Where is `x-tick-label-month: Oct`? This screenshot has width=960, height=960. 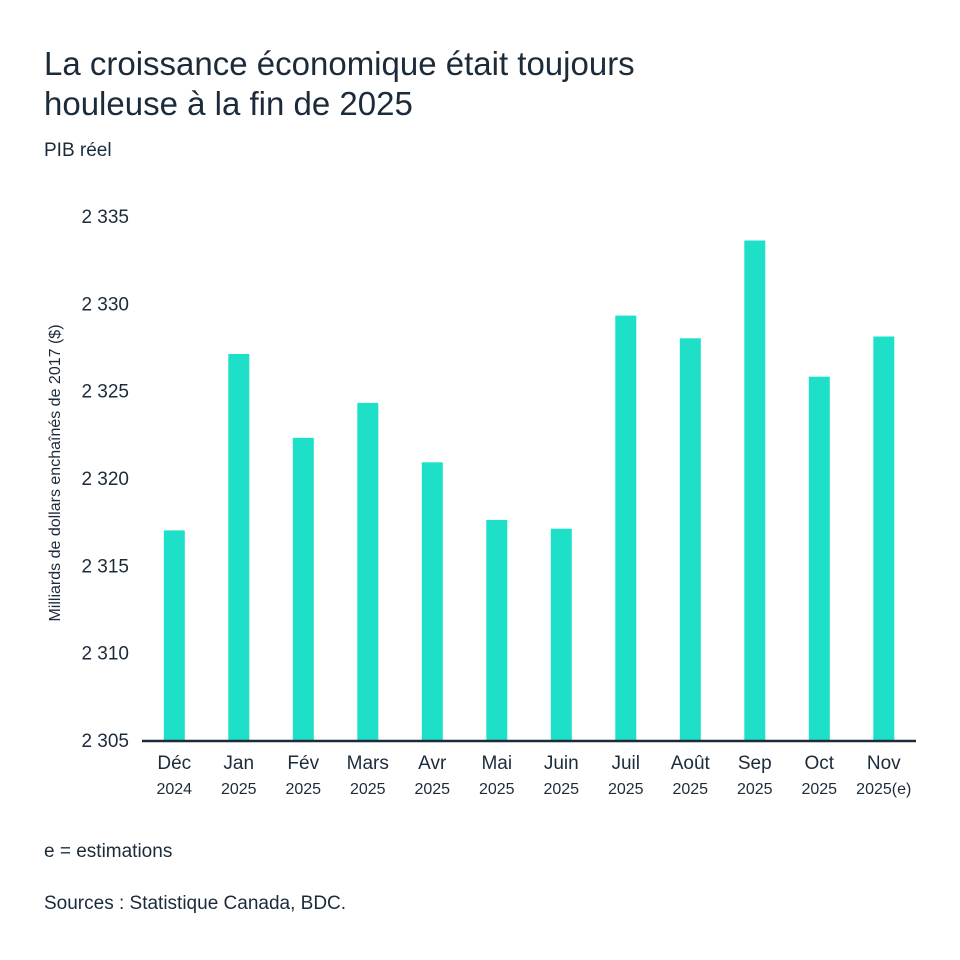
x-tick-label-month: Oct is located at coordinates (819, 763).